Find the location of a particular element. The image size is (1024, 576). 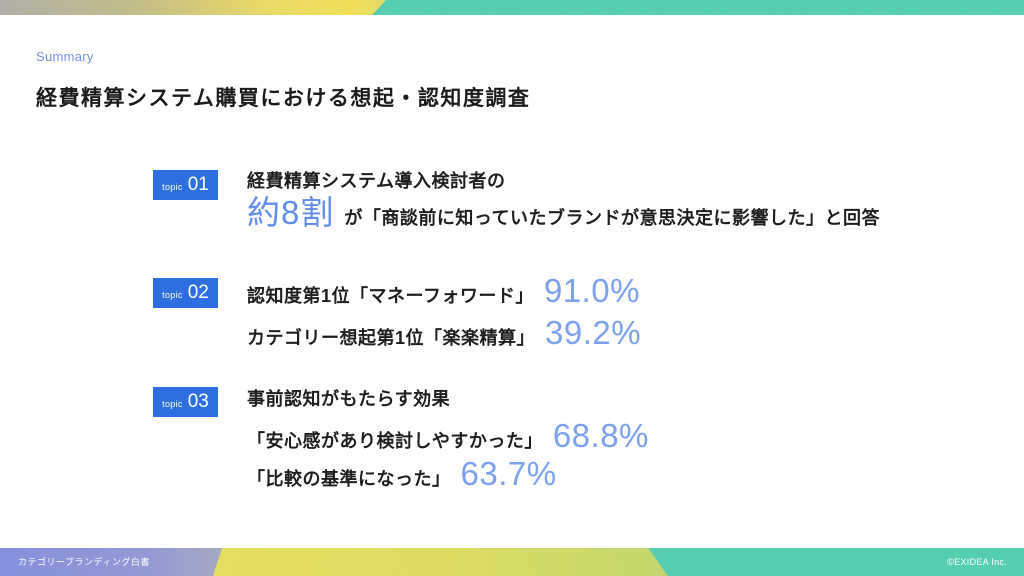

topic-03-text-1: 事前認知がもたらす効果 is located at coordinates (349, 399).